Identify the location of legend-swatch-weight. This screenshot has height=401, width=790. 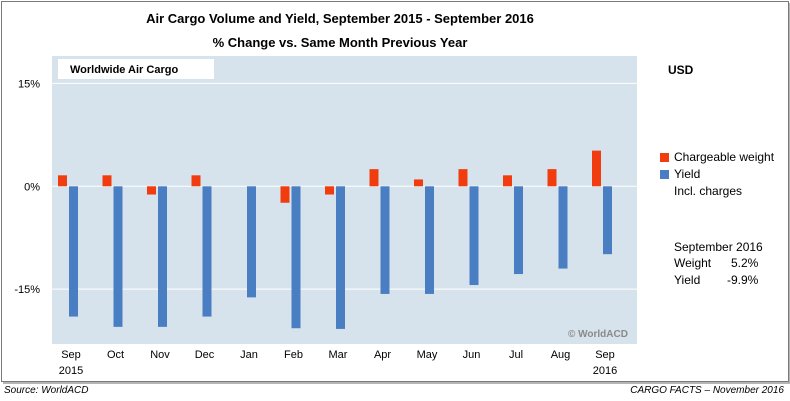
(664, 157).